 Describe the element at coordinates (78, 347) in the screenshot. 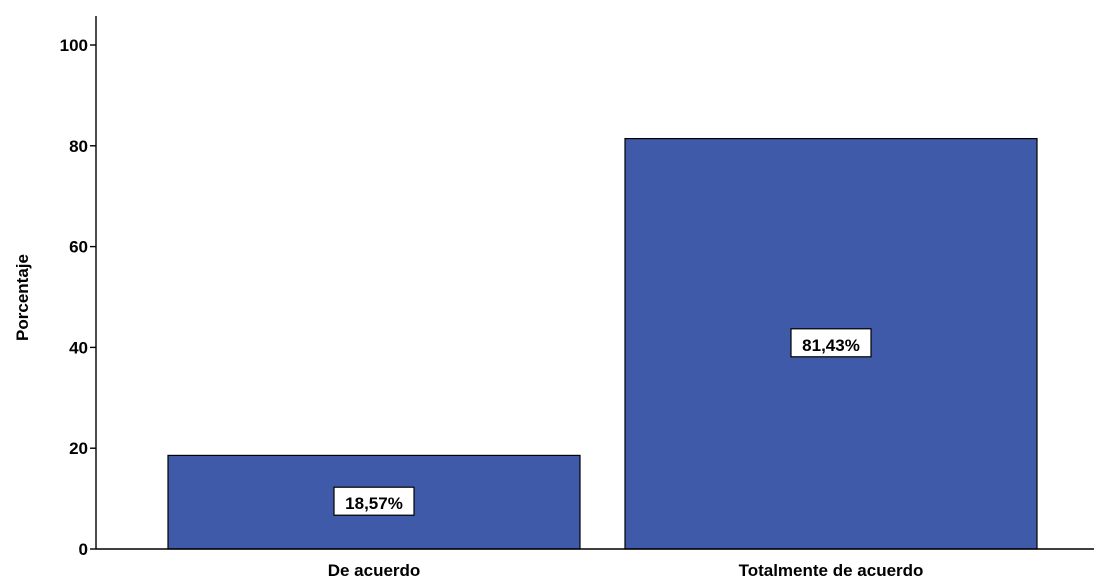

I see `y-tick-label-2: 40` at that location.